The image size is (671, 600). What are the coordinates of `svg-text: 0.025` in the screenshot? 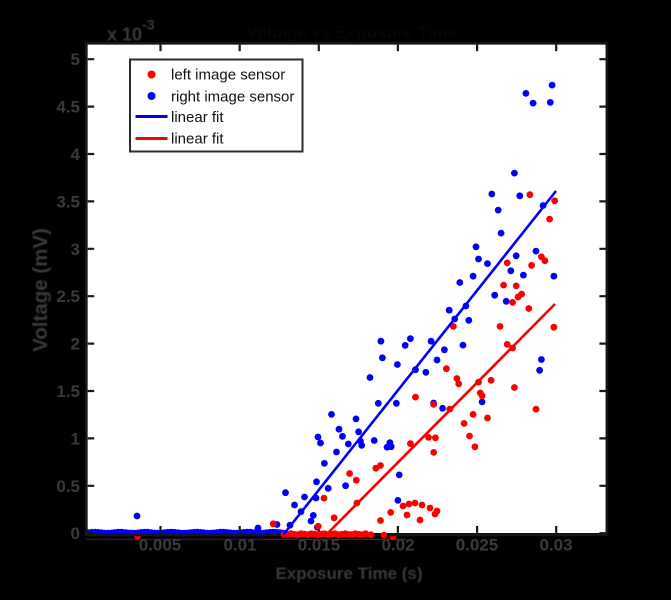 It's located at (477, 545).